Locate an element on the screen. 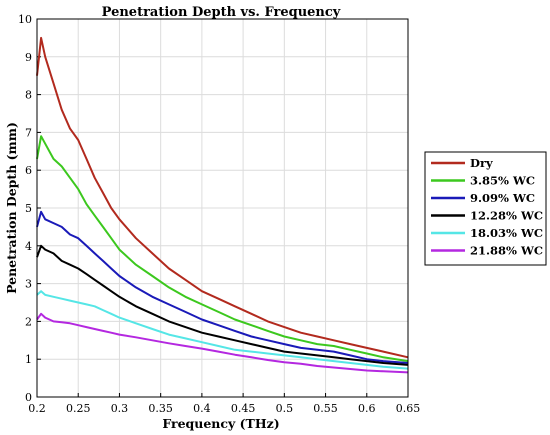 The height and width of the screenshot is (435, 550). y-tick-label: 3 is located at coordinates (28, 284).